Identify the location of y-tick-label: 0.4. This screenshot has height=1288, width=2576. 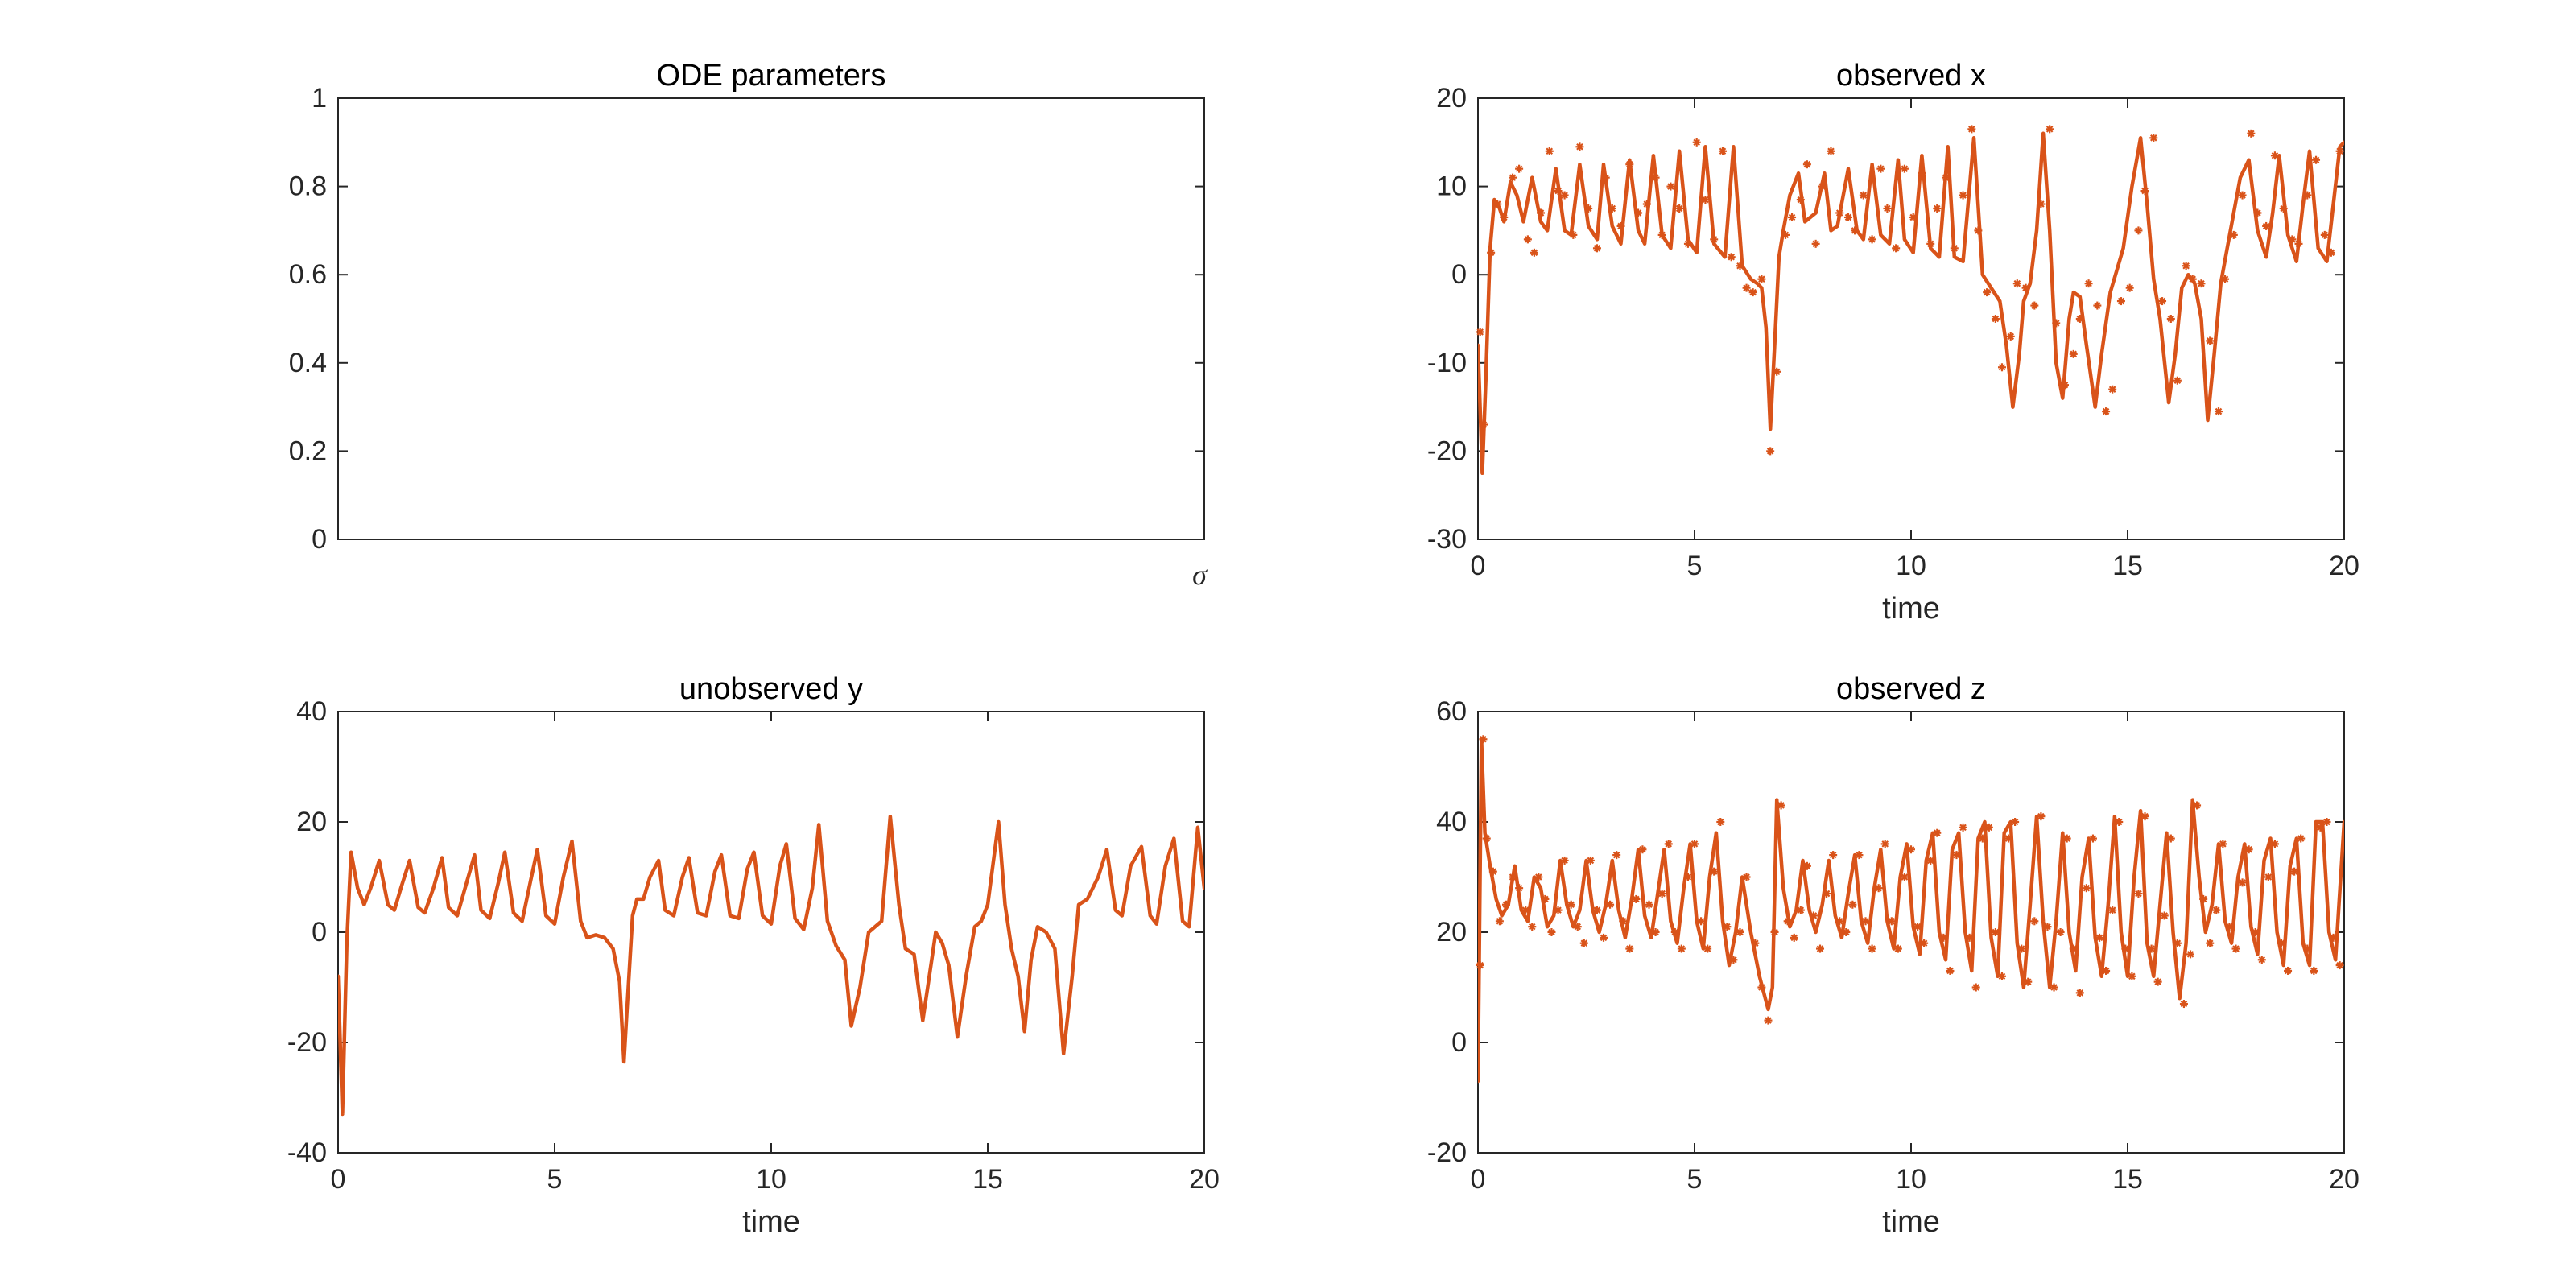
(308, 363).